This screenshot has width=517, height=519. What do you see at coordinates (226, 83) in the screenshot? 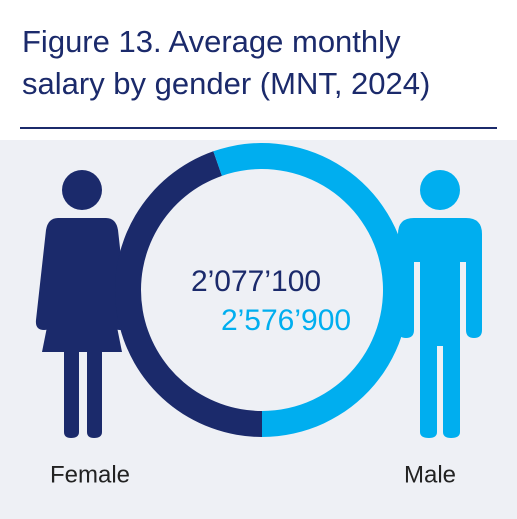
I see `chart-title: salary by gender (MNT, 2024)` at bounding box center [226, 83].